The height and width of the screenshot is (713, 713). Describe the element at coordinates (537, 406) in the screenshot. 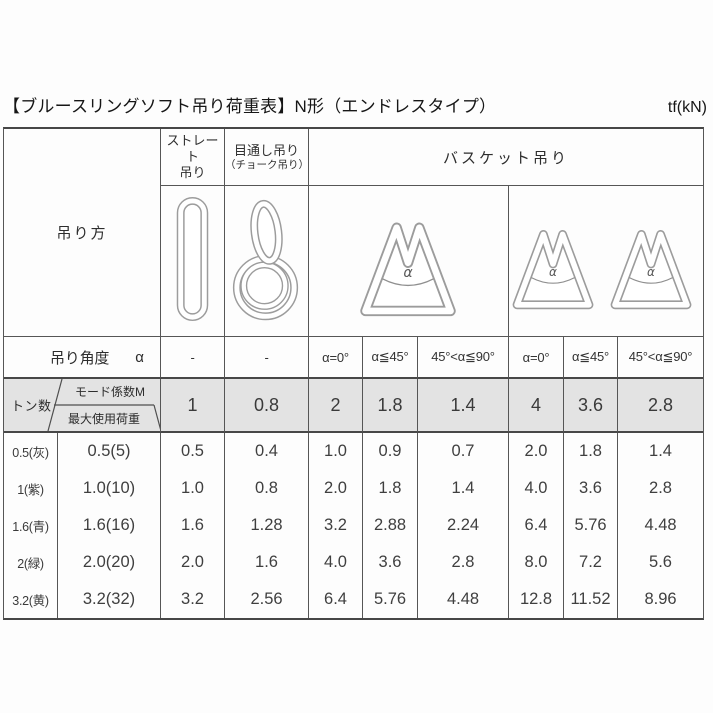

I see `mode-value-cell: 4` at that location.